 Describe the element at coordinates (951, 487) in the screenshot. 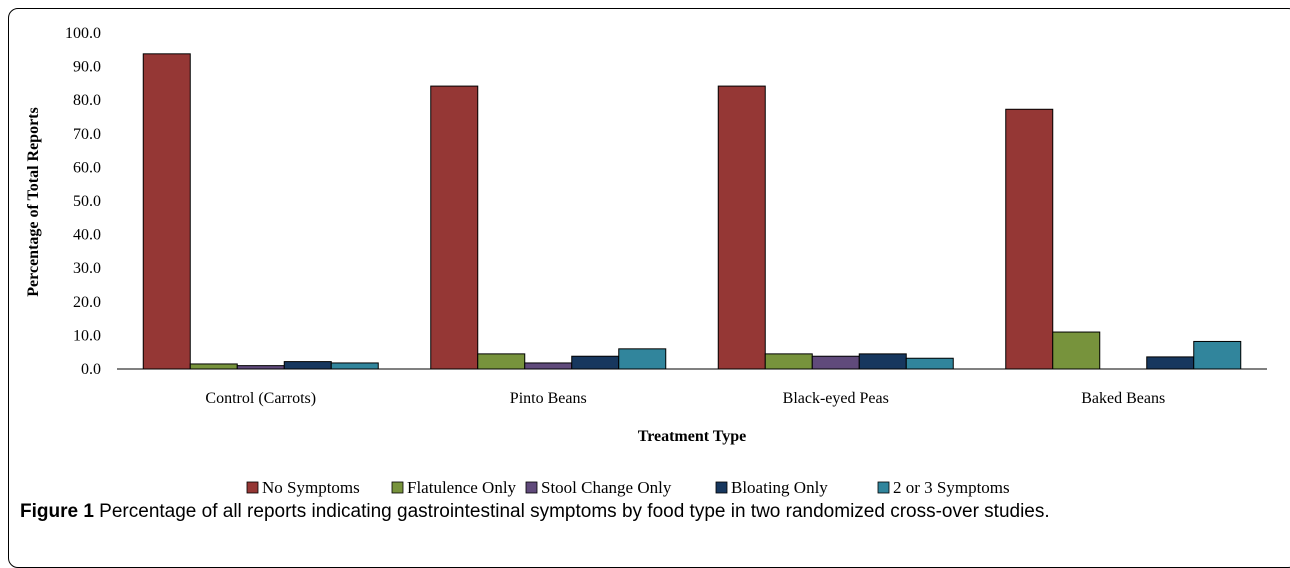

I see `legend-label: 2 or 3 Symptoms` at that location.